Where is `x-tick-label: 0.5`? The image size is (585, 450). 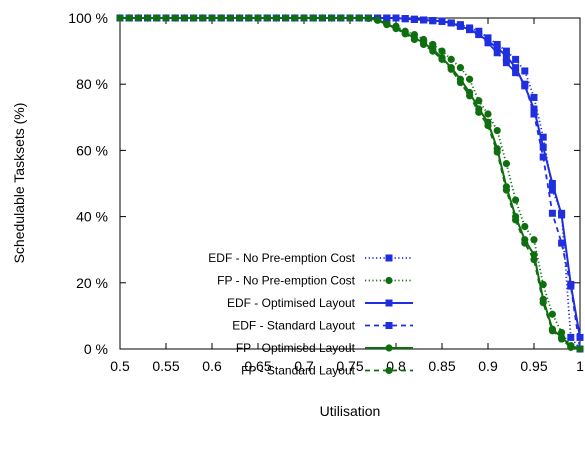 x-tick-label: 0.5 is located at coordinates (120, 366).